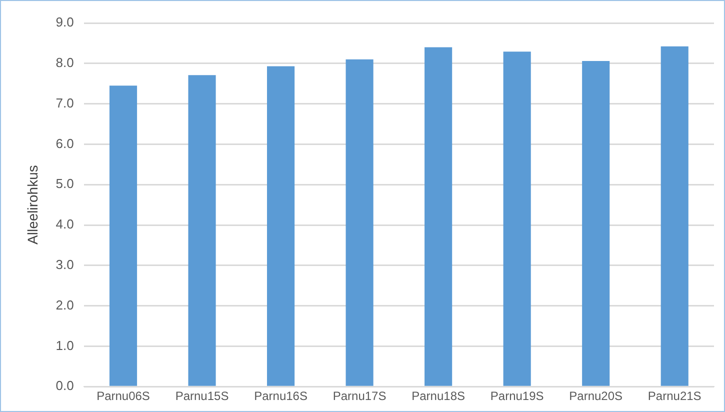 This screenshot has height=412, width=725. I want to click on y-axis-title: Alleelirohkus, so click(32, 204).